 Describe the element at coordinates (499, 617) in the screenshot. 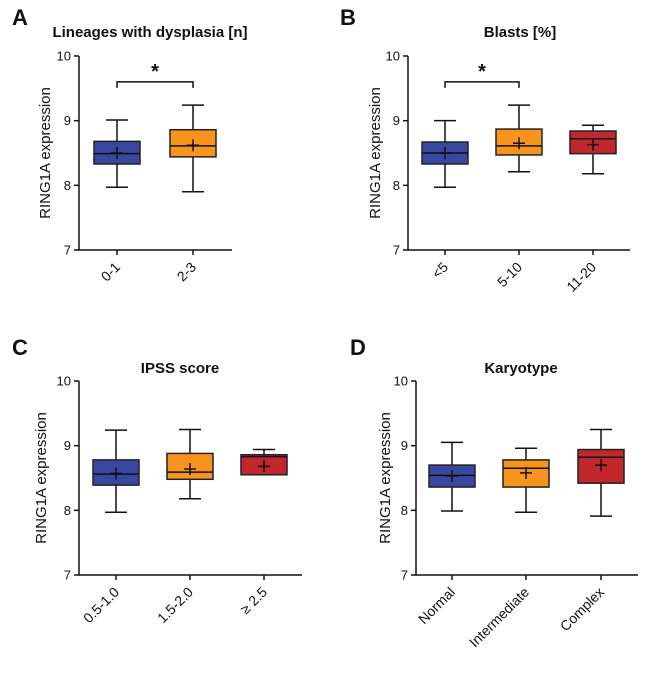

I see `x-tick-label: Intermediate` at that location.